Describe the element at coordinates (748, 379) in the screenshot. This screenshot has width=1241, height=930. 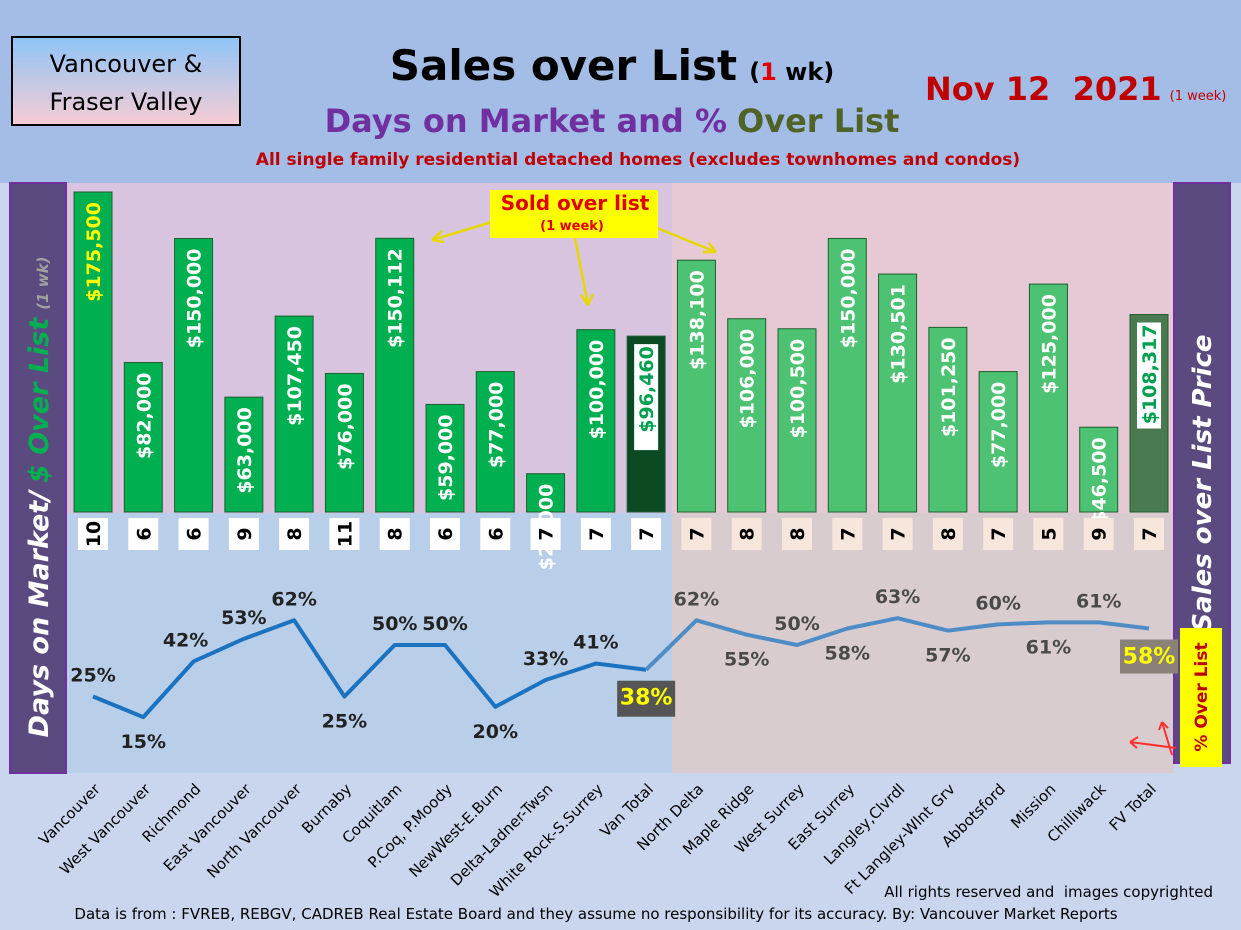
I see `bar-value-label: $106,000` at that location.